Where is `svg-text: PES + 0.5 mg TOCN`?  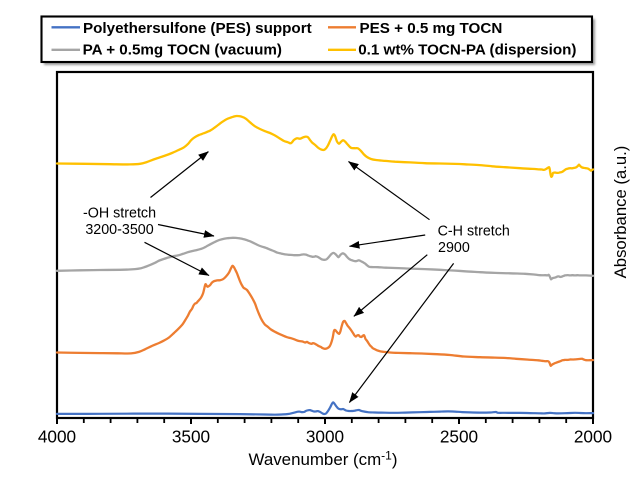 svg-text: PES + 0.5 mg TOCN is located at coordinates (431, 28).